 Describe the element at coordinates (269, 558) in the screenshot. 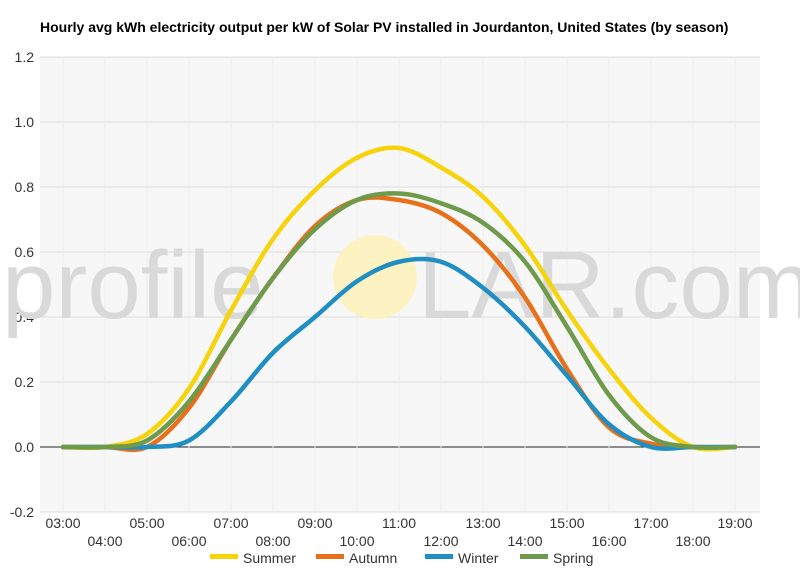

I see `legend-label-summer: Summer` at that location.